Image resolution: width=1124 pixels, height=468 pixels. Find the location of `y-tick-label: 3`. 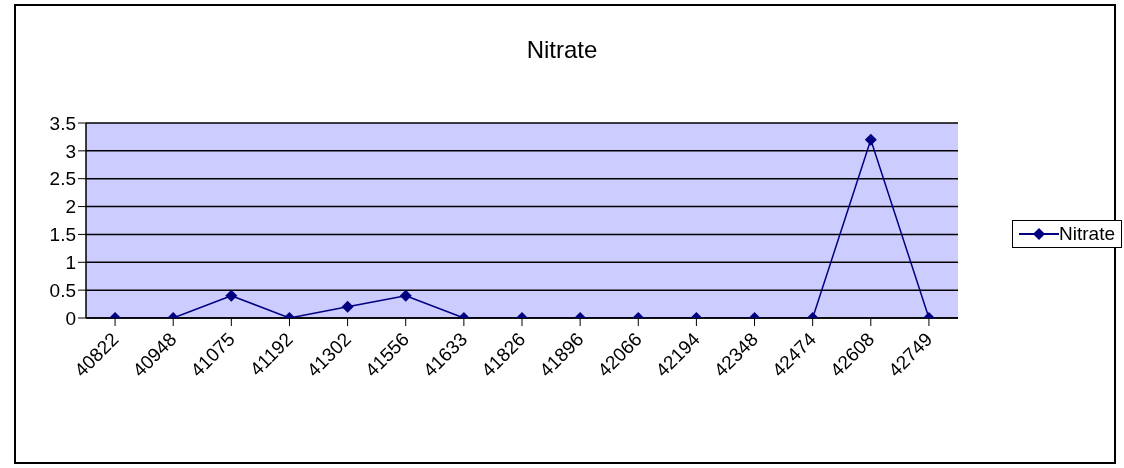

y-tick-label: 3 is located at coordinates (70, 151).